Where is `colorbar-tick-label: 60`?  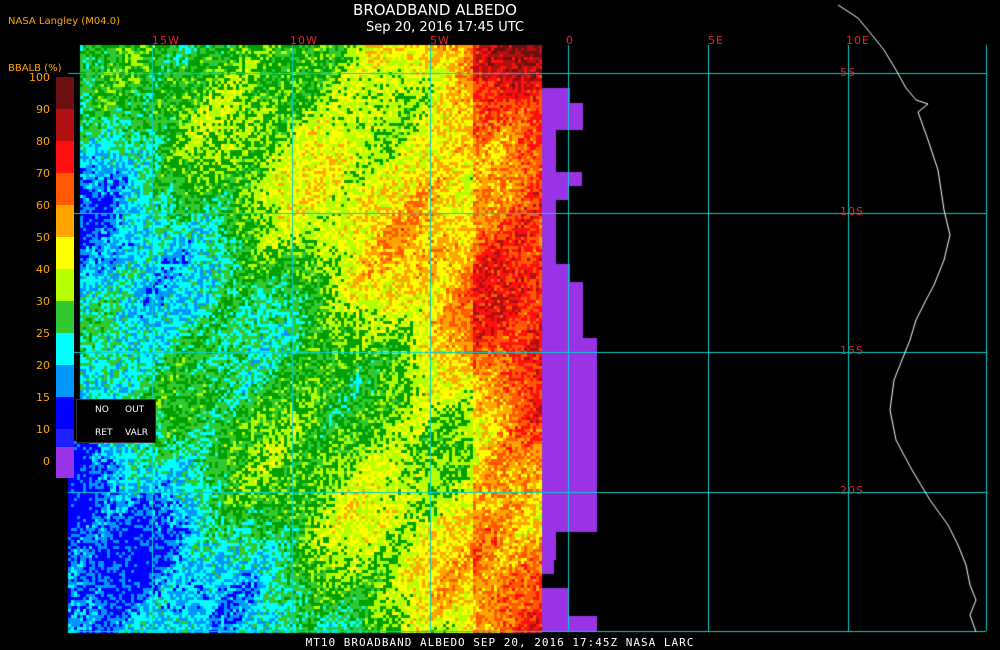 colorbar-tick-label: 60 is located at coordinates (43, 205).